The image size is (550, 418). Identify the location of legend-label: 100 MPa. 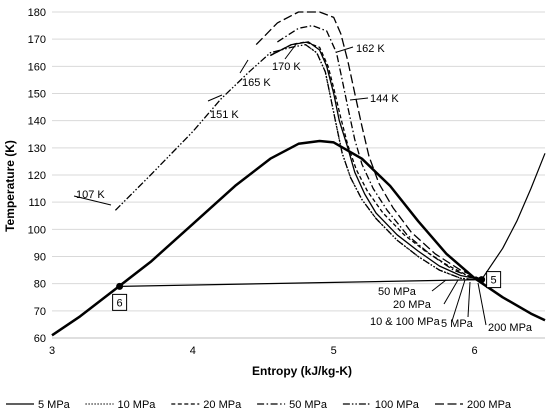
(397, 405).